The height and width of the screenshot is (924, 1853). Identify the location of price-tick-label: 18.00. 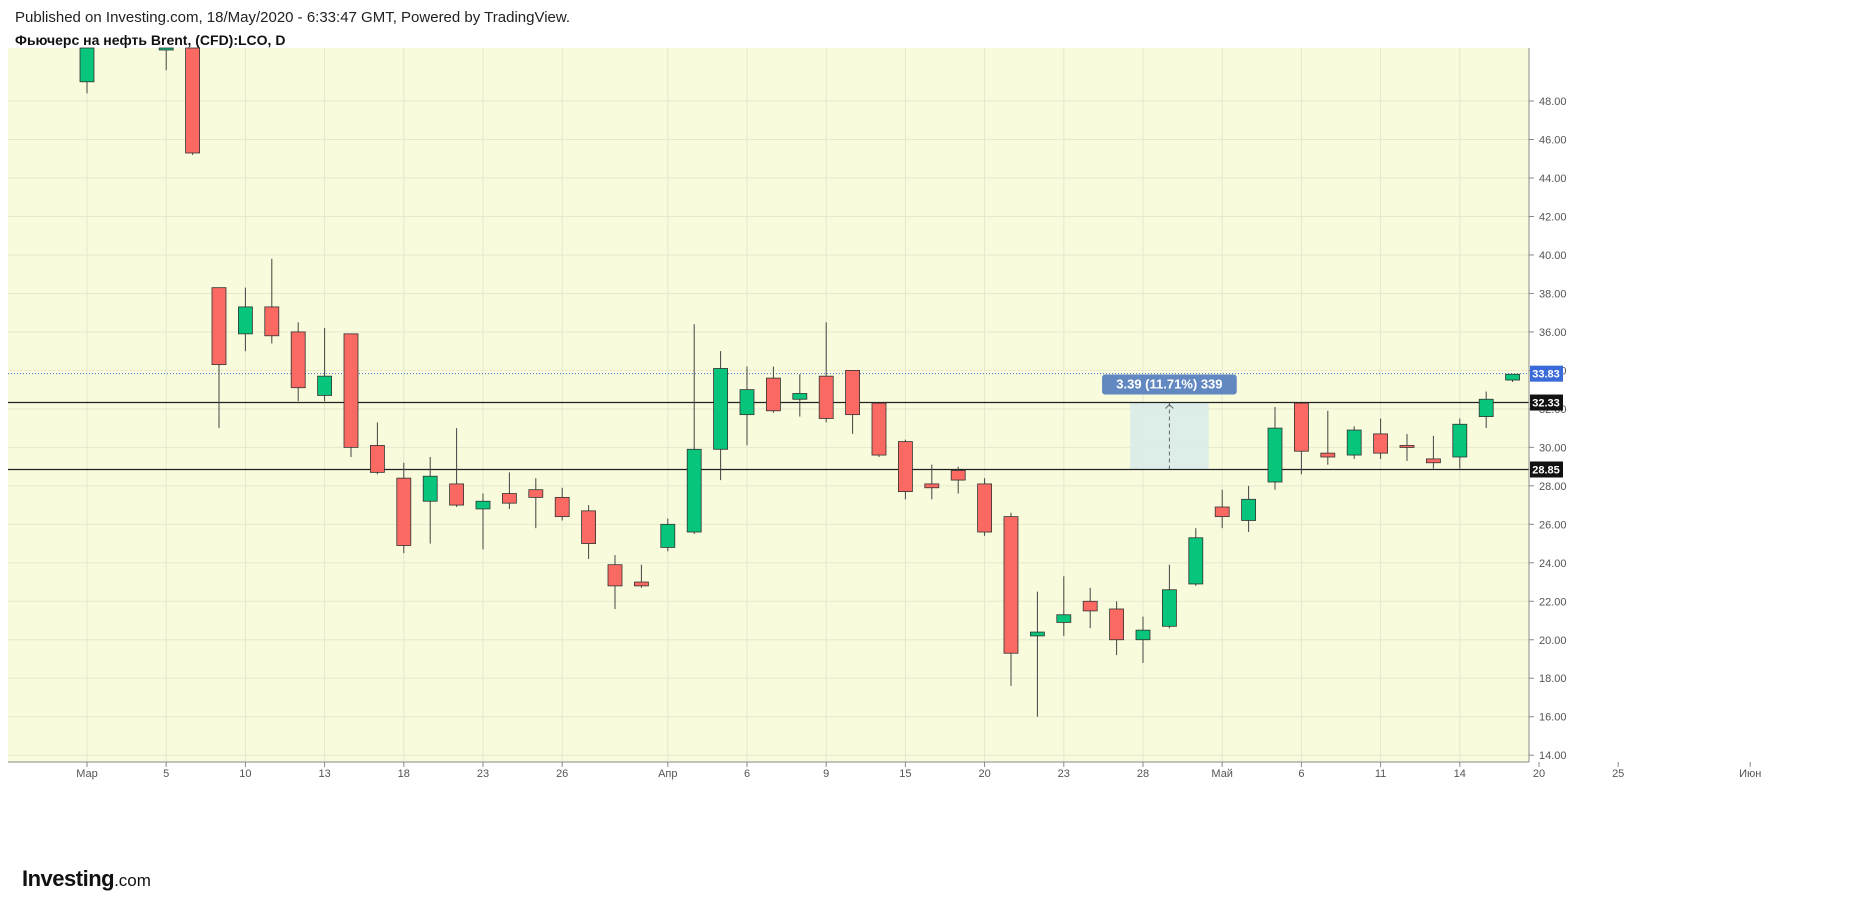
(1553, 679).